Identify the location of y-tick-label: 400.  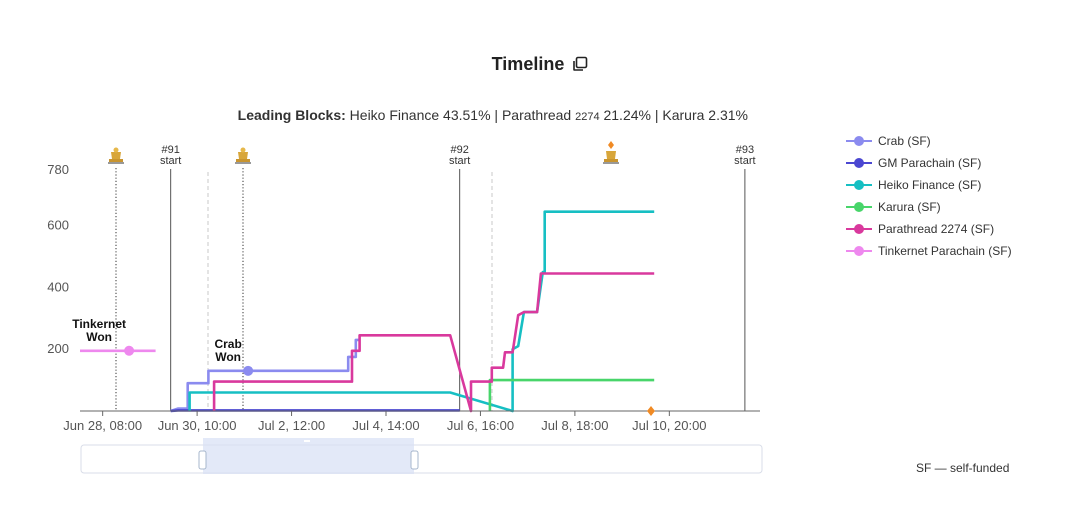
(58, 286).